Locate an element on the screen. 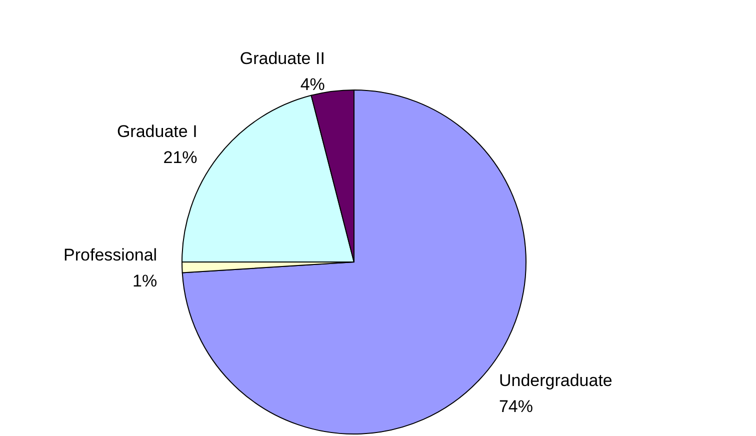 Image resolution: width=756 pixels, height=436 pixels. slice-label: Undergraduate is located at coordinates (555, 380).